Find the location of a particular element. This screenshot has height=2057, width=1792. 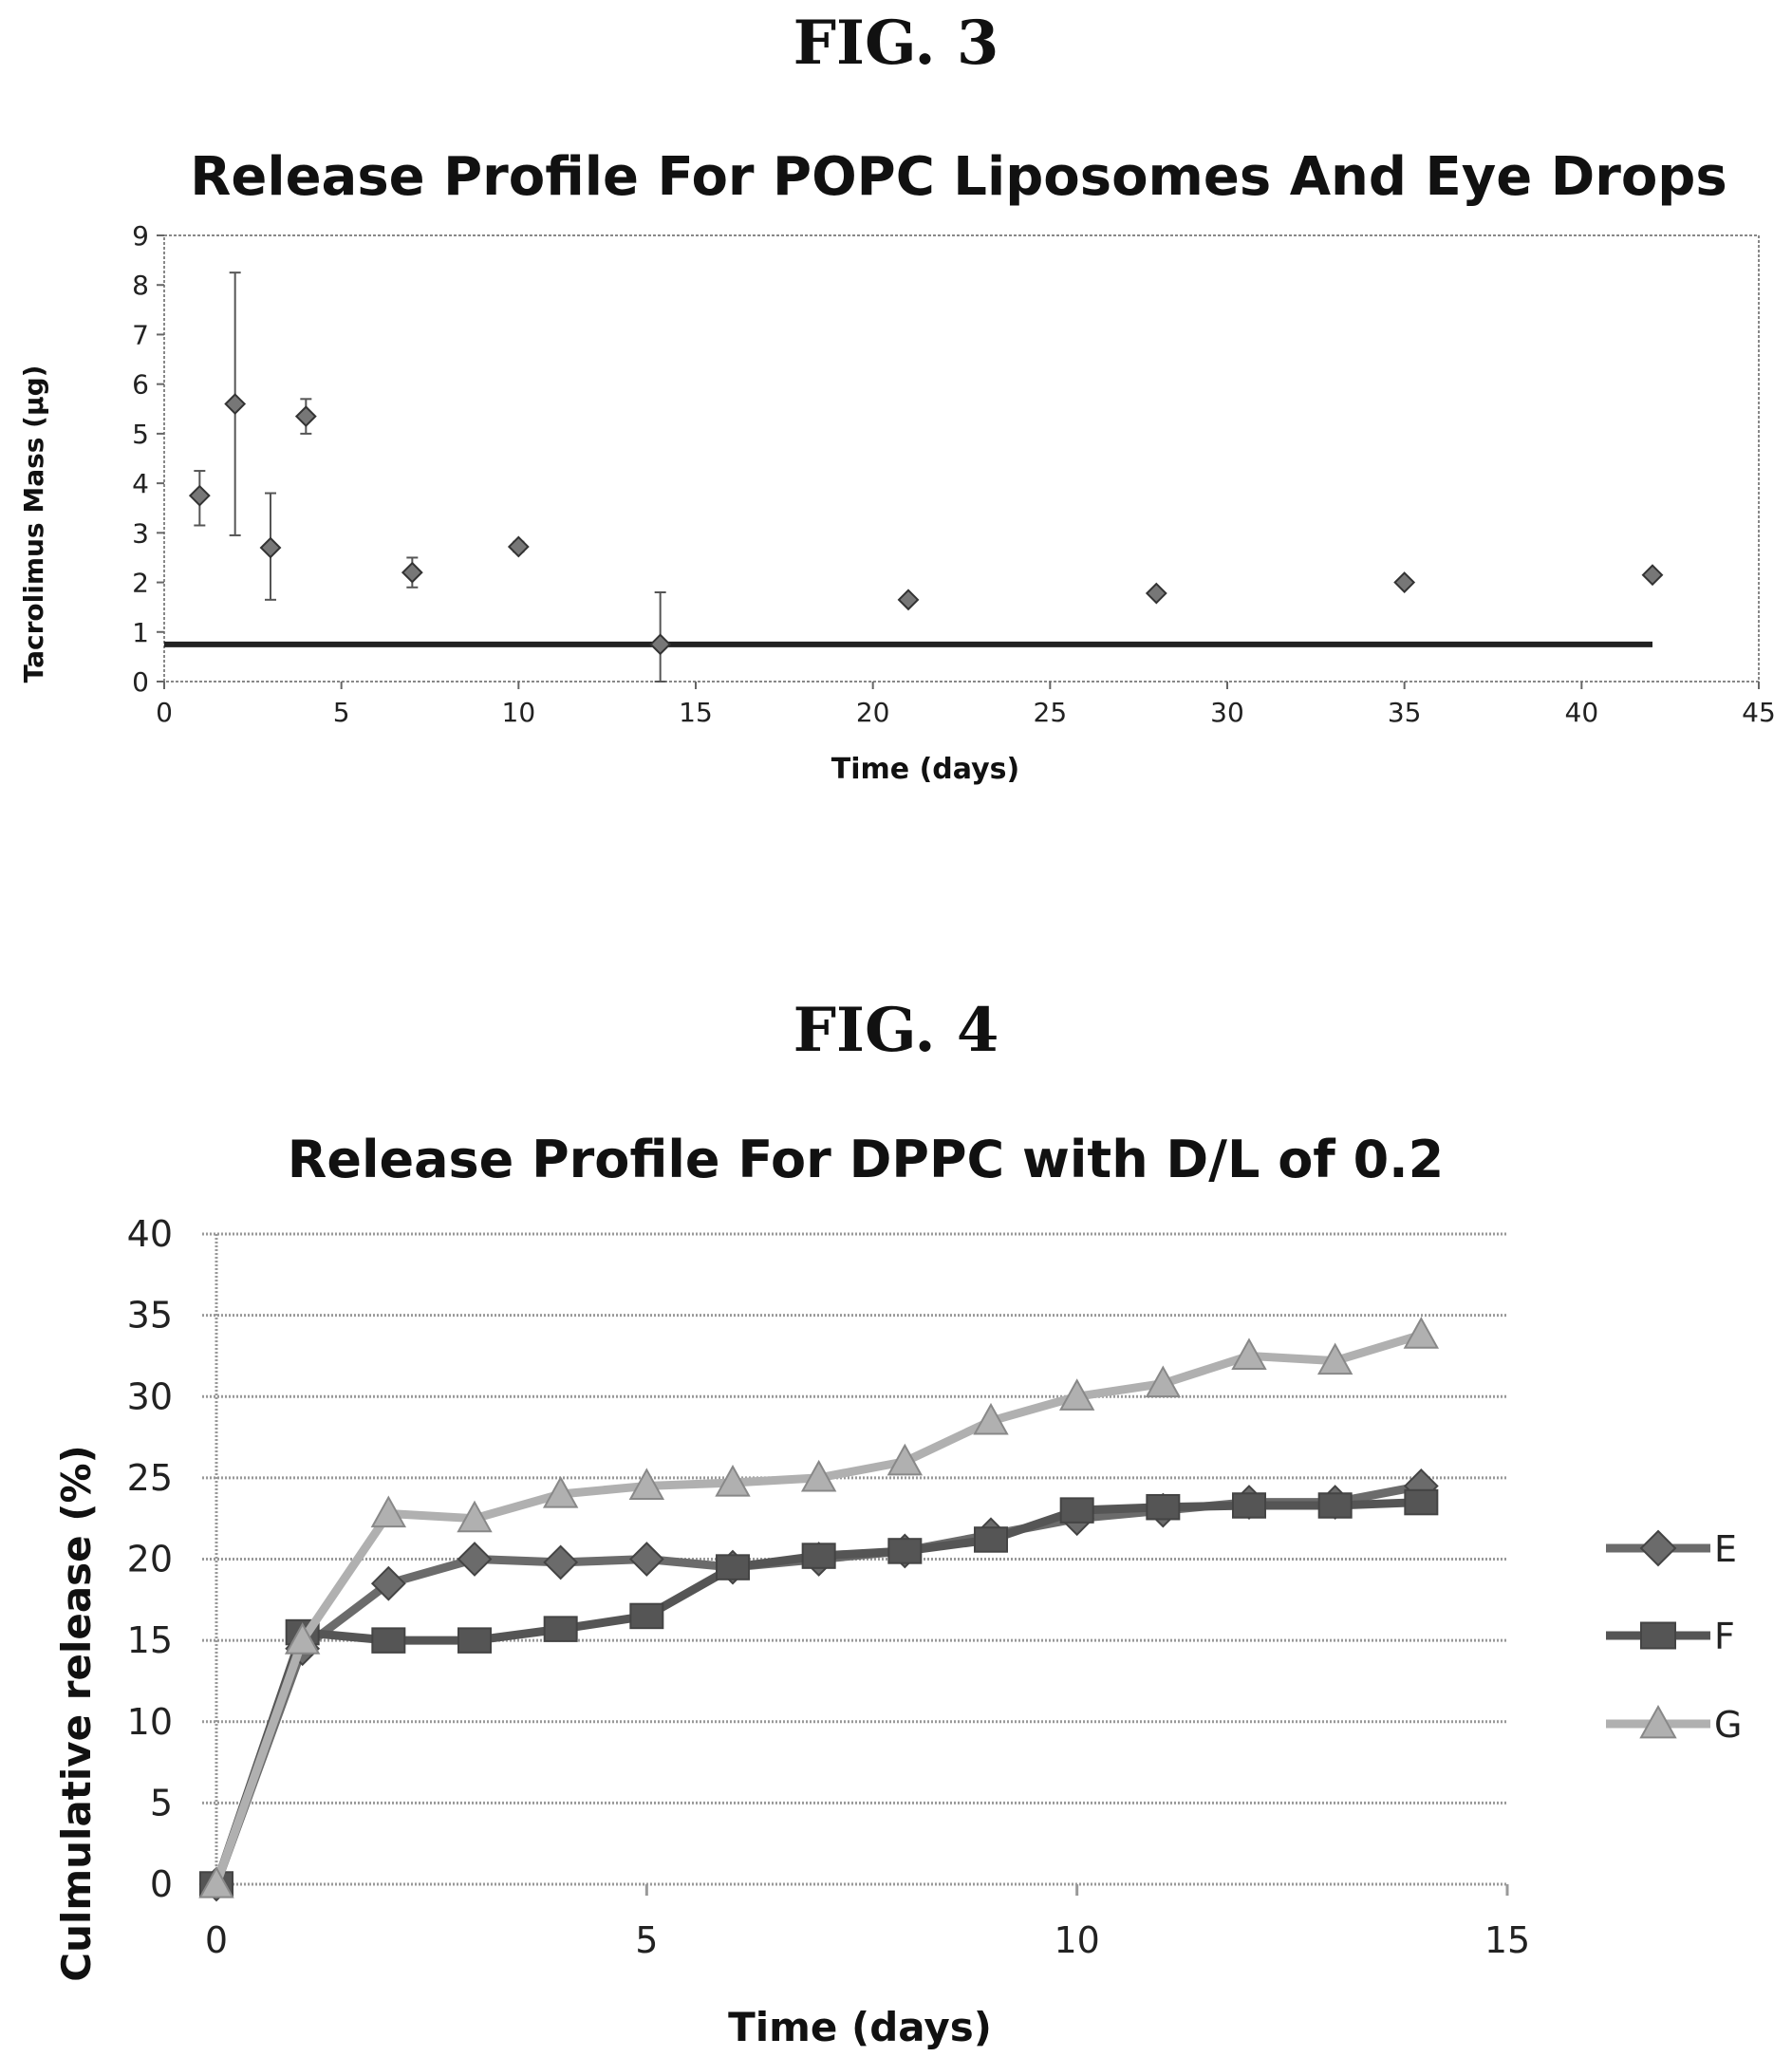

legend-item-G: G is located at coordinates (1674, 1725).